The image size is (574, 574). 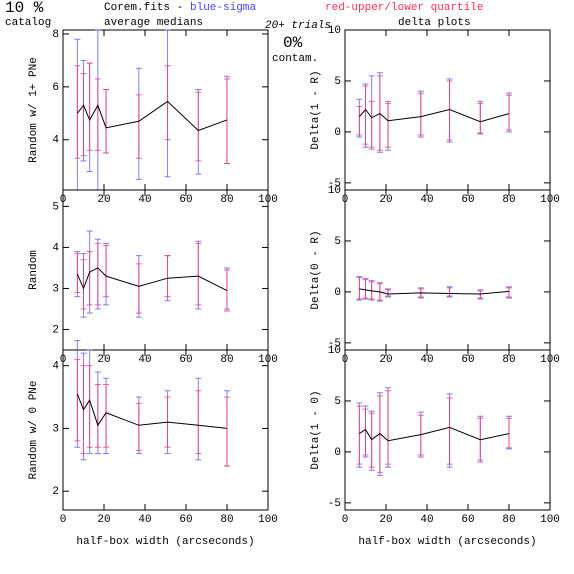 I want to click on y-axis-label: Random, so click(x=34, y=270).